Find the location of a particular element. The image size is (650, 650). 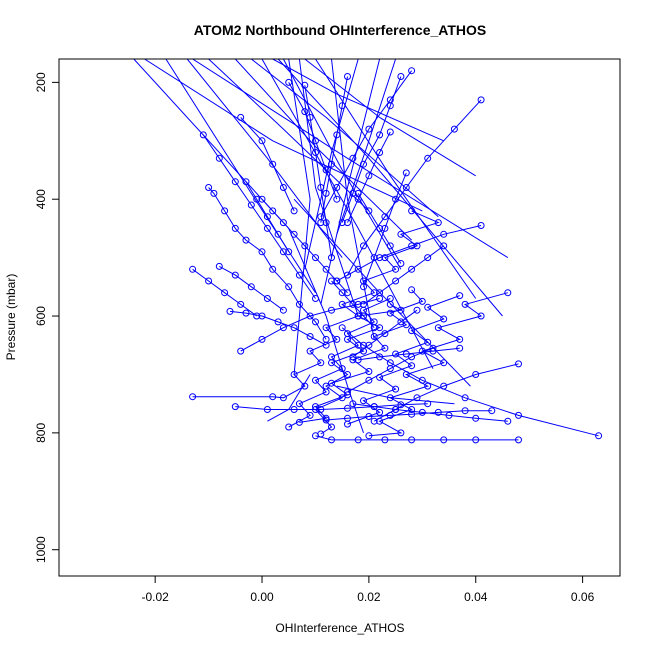

y-tick-label: 1000 is located at coordinates (41, 549).